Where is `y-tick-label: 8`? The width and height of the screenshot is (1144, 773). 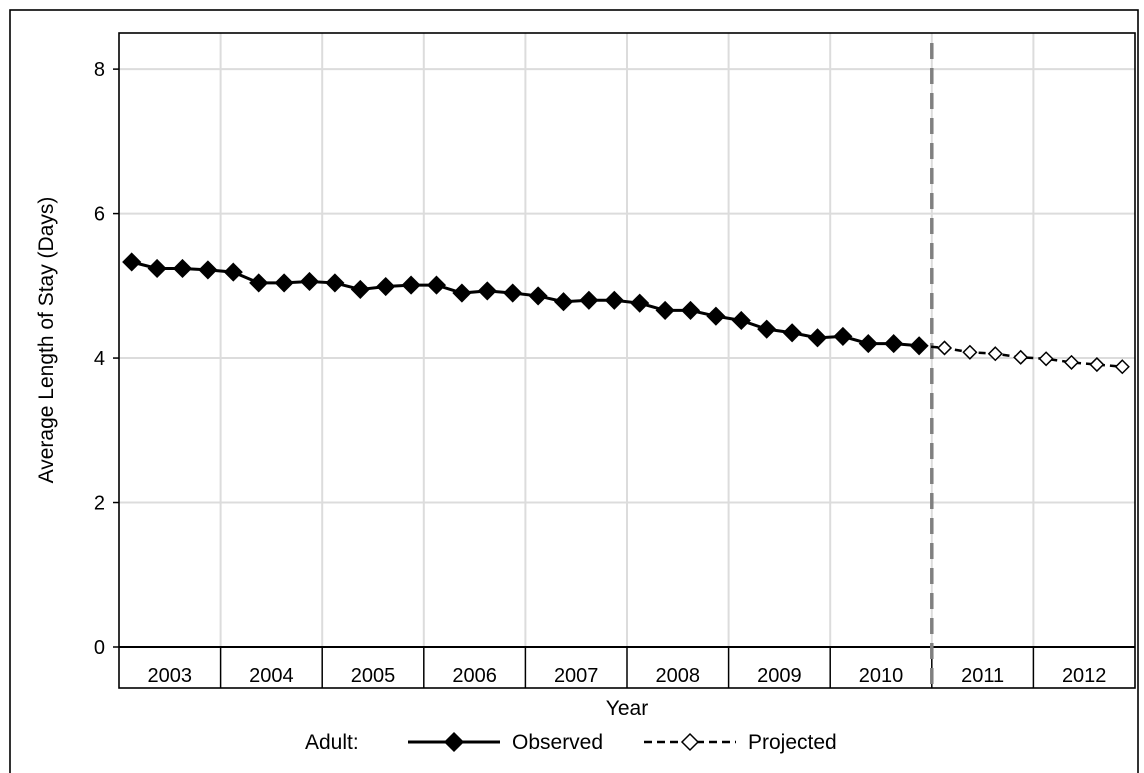 y-tick-label: 8 is located at coordinates (99, 70).